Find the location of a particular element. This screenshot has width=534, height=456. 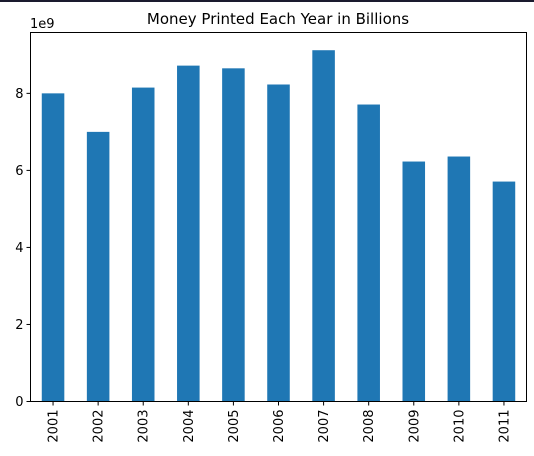

x-tick-label-2010: 2010 is located at coordinates (459, 426).